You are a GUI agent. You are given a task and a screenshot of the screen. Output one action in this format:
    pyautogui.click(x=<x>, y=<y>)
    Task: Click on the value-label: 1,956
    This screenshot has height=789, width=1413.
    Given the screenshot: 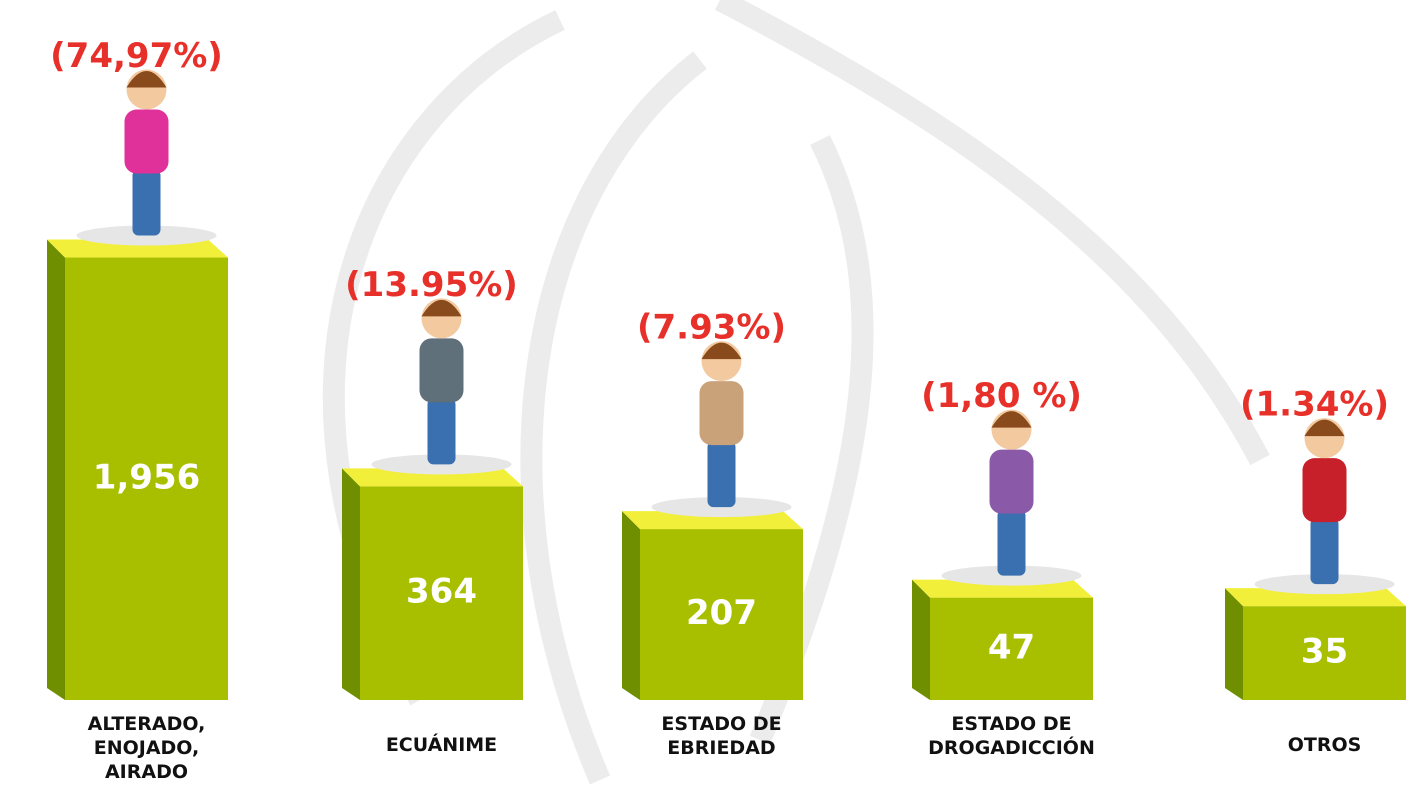 What is the action you would take?
    pyautogui.click(x=147, y=477)
    